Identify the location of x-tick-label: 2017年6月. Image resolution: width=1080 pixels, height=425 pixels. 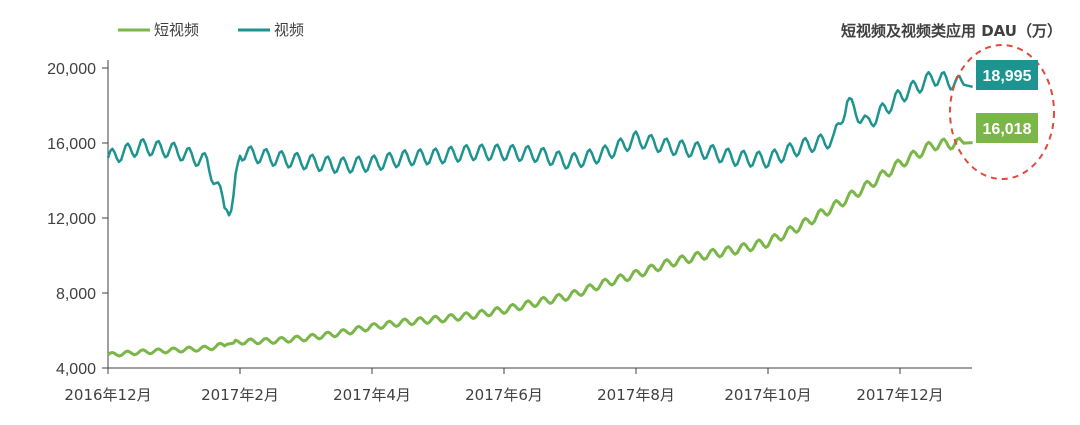
(504, 395).